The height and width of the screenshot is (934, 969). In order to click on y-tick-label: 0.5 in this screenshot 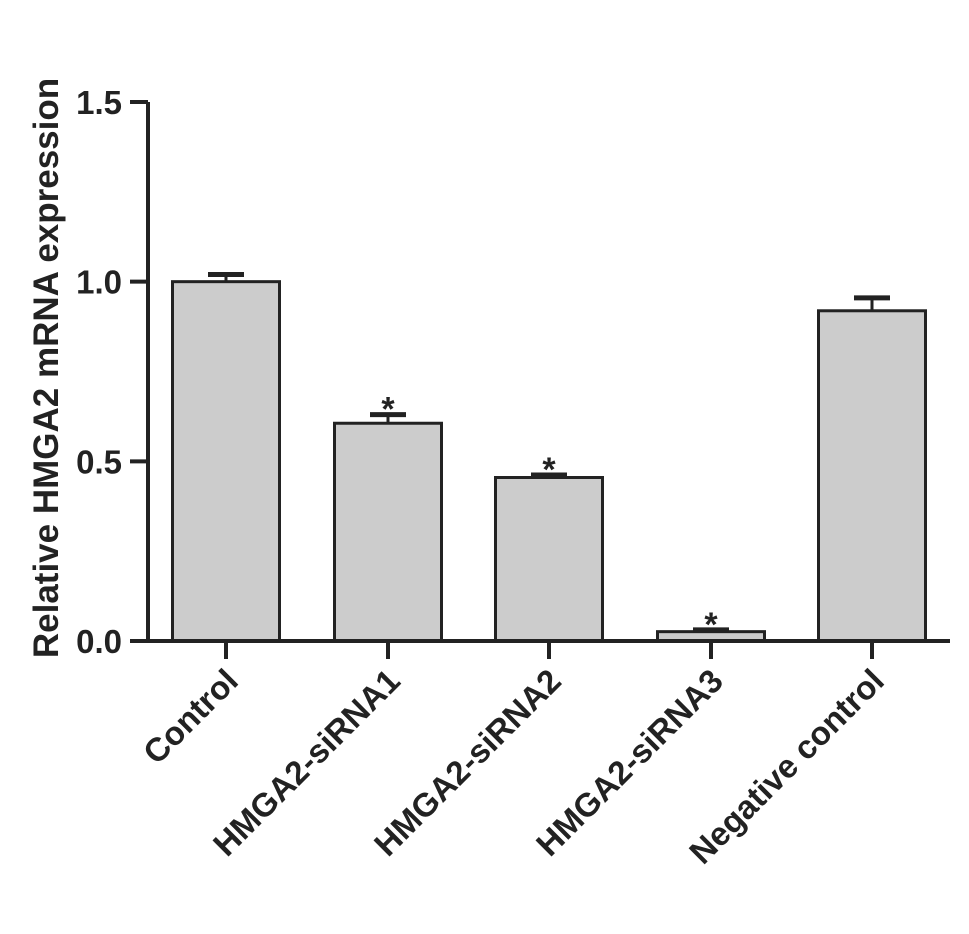, I will do `click(99, 461)`.